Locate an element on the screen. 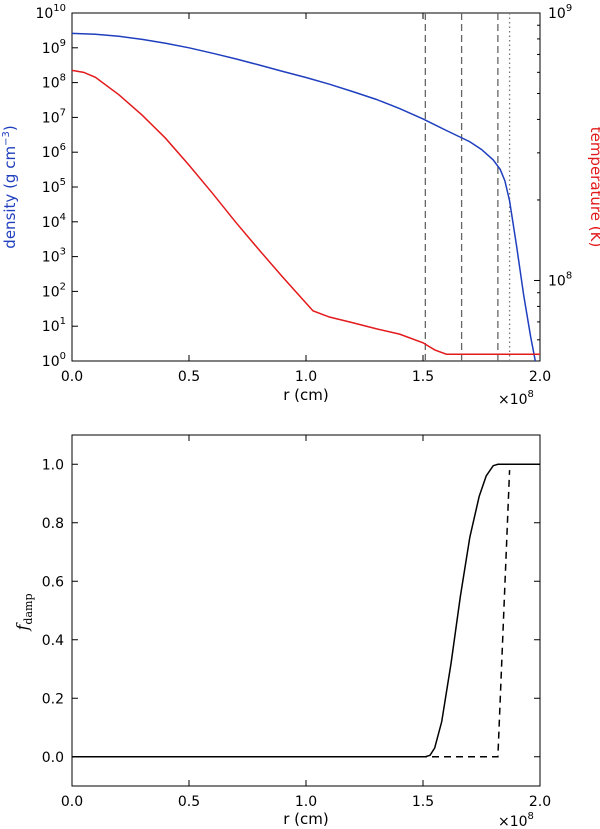 Image resolution: width=600 pixels, height=829 pixels. top-x-tick-label: 2.0 is located at coordinates (540, 377).